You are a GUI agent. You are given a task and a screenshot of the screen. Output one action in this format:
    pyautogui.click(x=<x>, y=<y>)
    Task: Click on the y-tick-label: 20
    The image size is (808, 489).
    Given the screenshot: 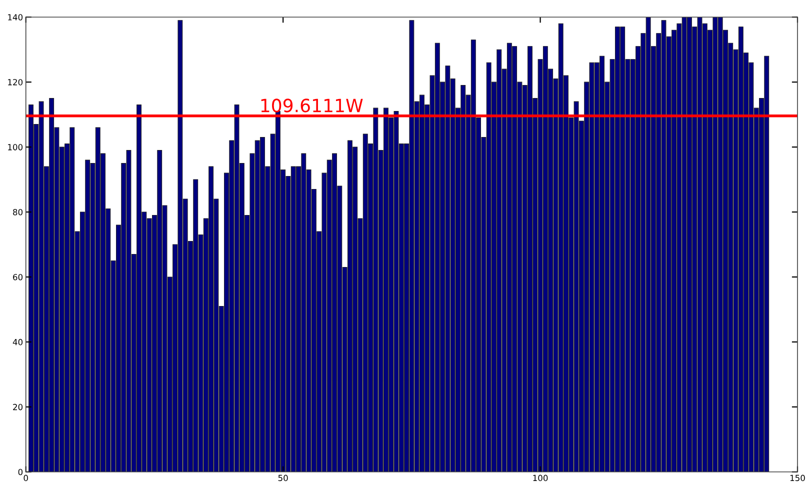 What is the action you would take?
    pyautogui.click(x=18, y=407)
    